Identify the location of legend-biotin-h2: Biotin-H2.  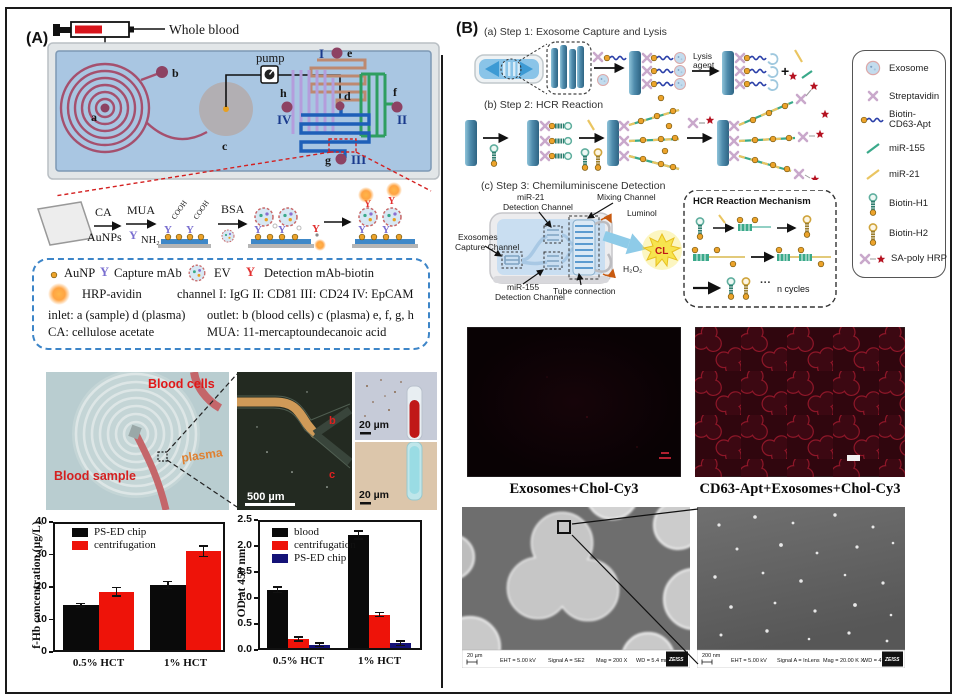
(909, 233).